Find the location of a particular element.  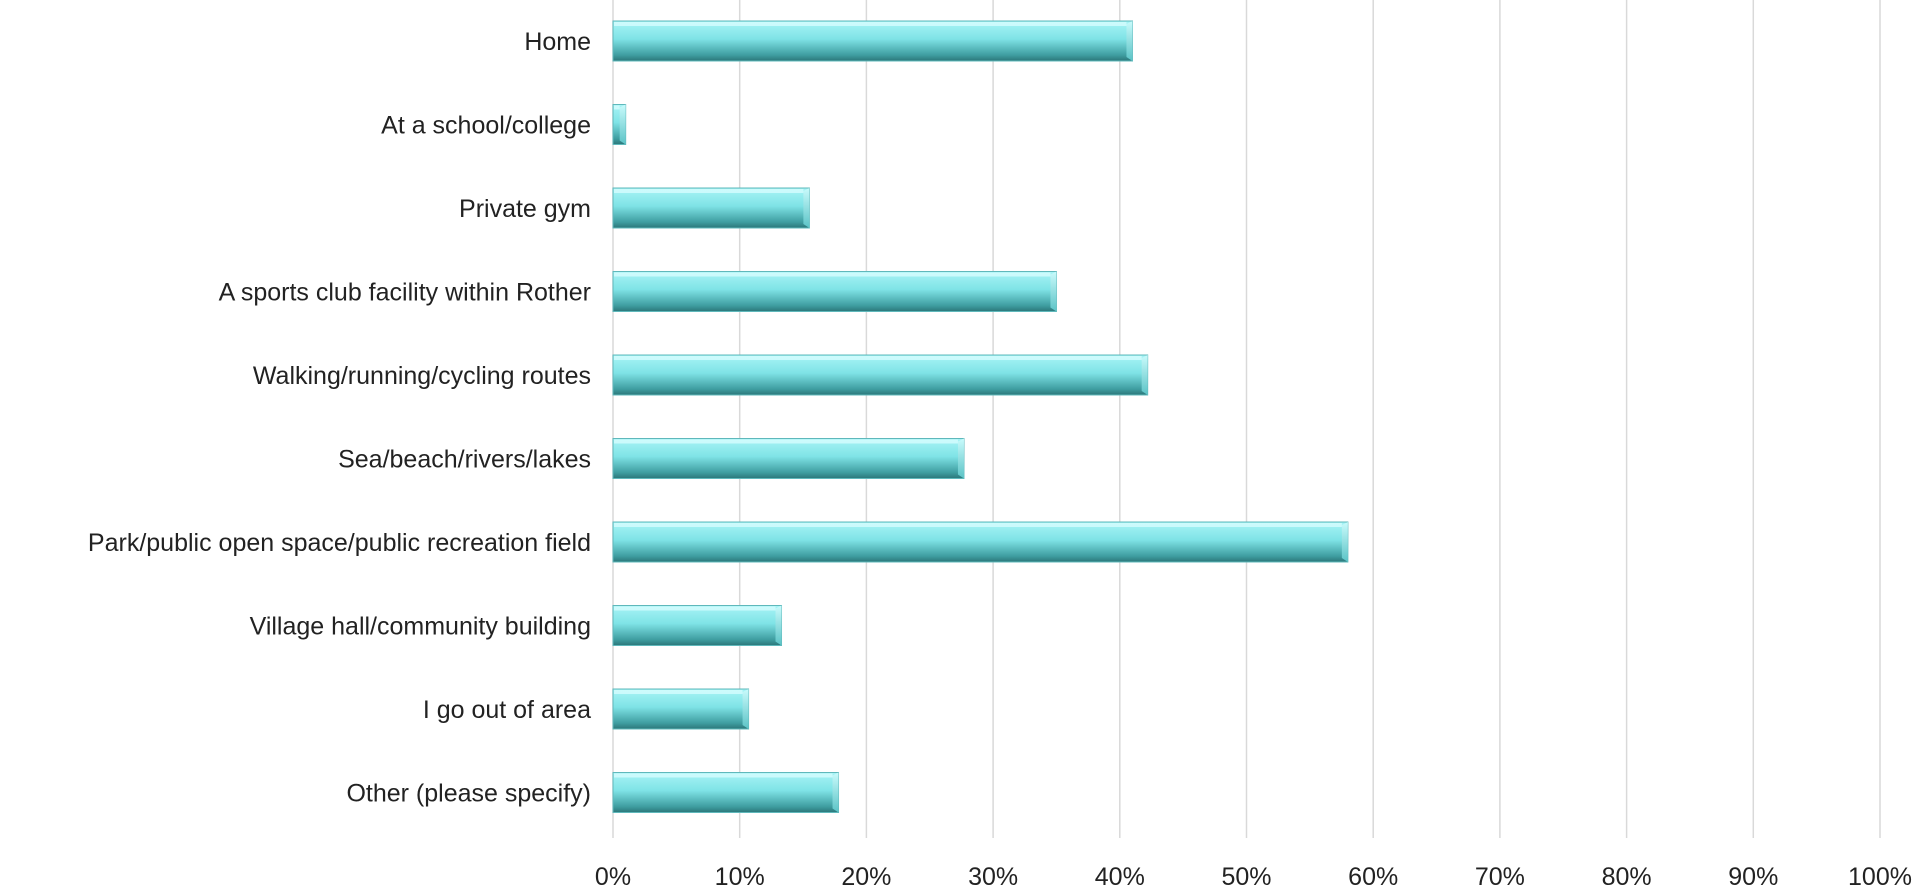

category-label: A sports club facility within Rother is located at coordinates (405, 293).